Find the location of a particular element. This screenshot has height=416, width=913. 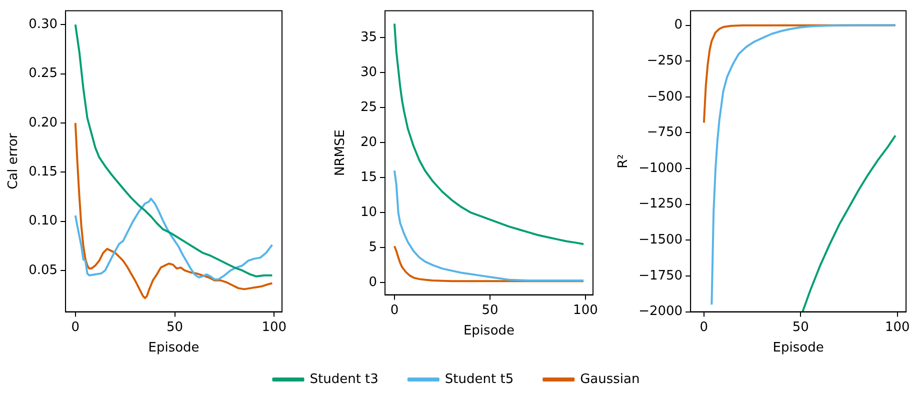

y-tick-label: −750 is located at coordinates (664, 132).